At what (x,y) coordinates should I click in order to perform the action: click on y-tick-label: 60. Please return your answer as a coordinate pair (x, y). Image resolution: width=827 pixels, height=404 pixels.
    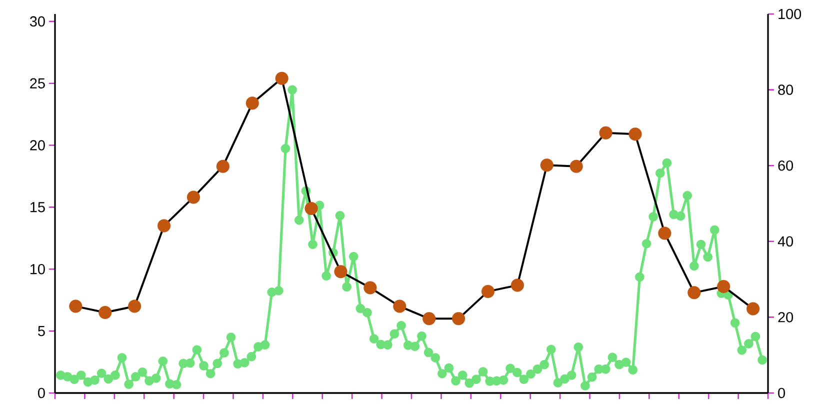
    Looking at the image, I should click on (786, 165).